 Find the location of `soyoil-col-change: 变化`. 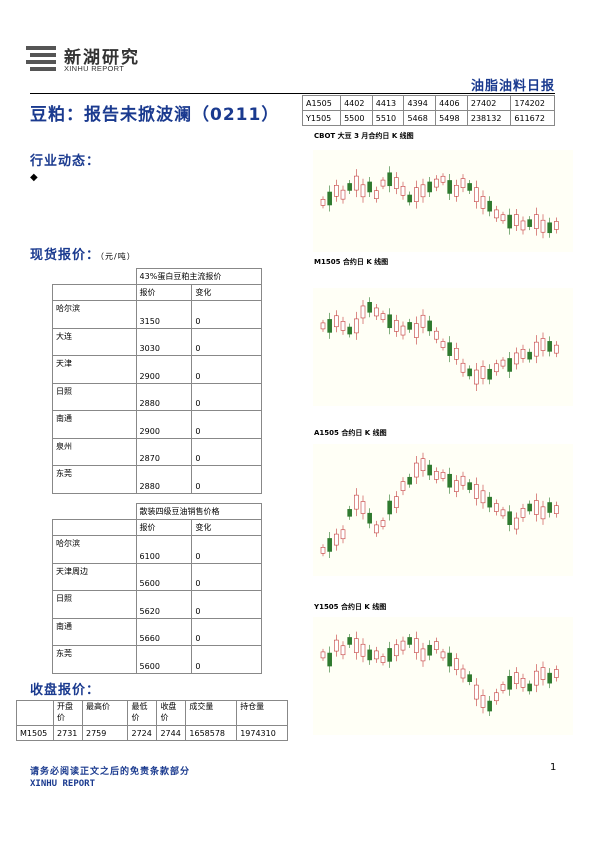

soyoil-col-change: 变化 is located at coordinates (226, 527).